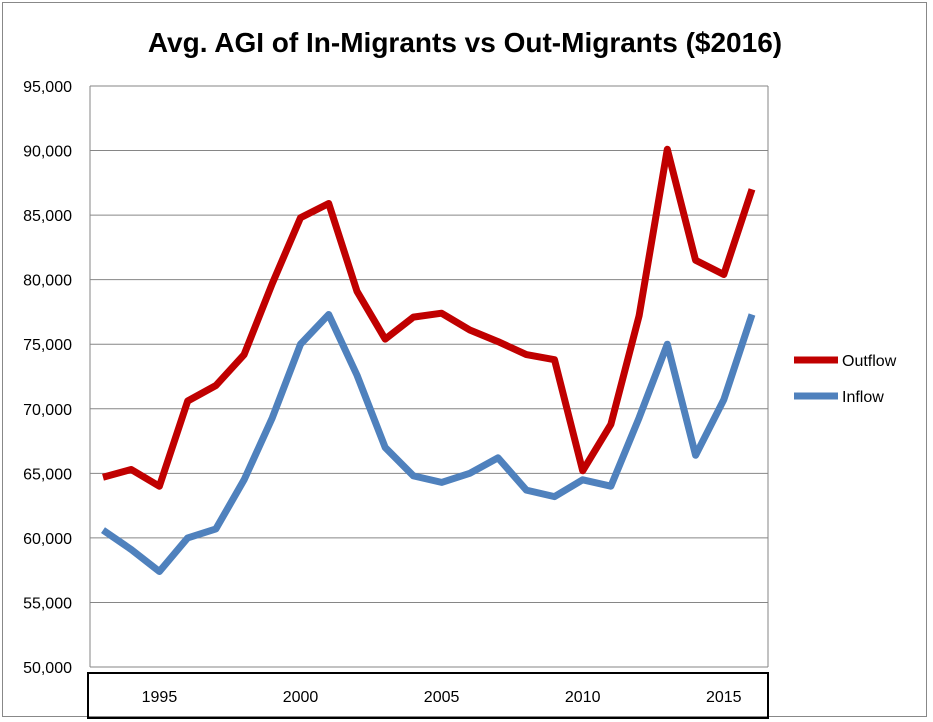 The height and width of the screenshot is (722, 933). What do you see at coordinates (47, 152) in the screenshot?
I see `y-tick-label: 90,000` at bounding box center [47, 152].